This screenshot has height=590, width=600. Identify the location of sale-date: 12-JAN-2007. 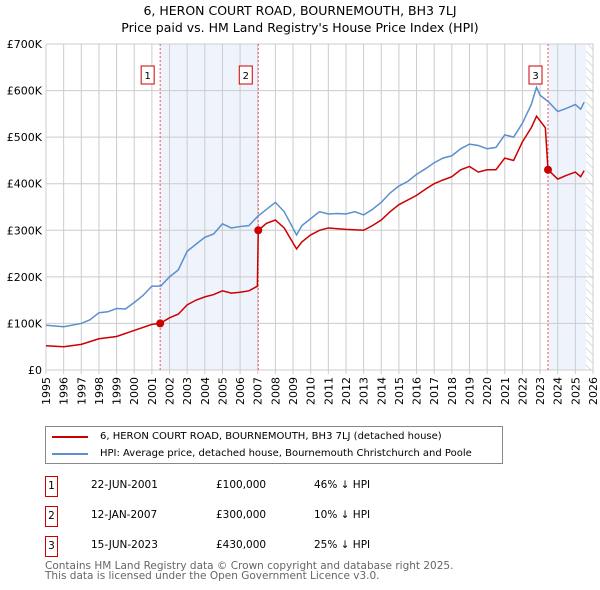
(124, 515).